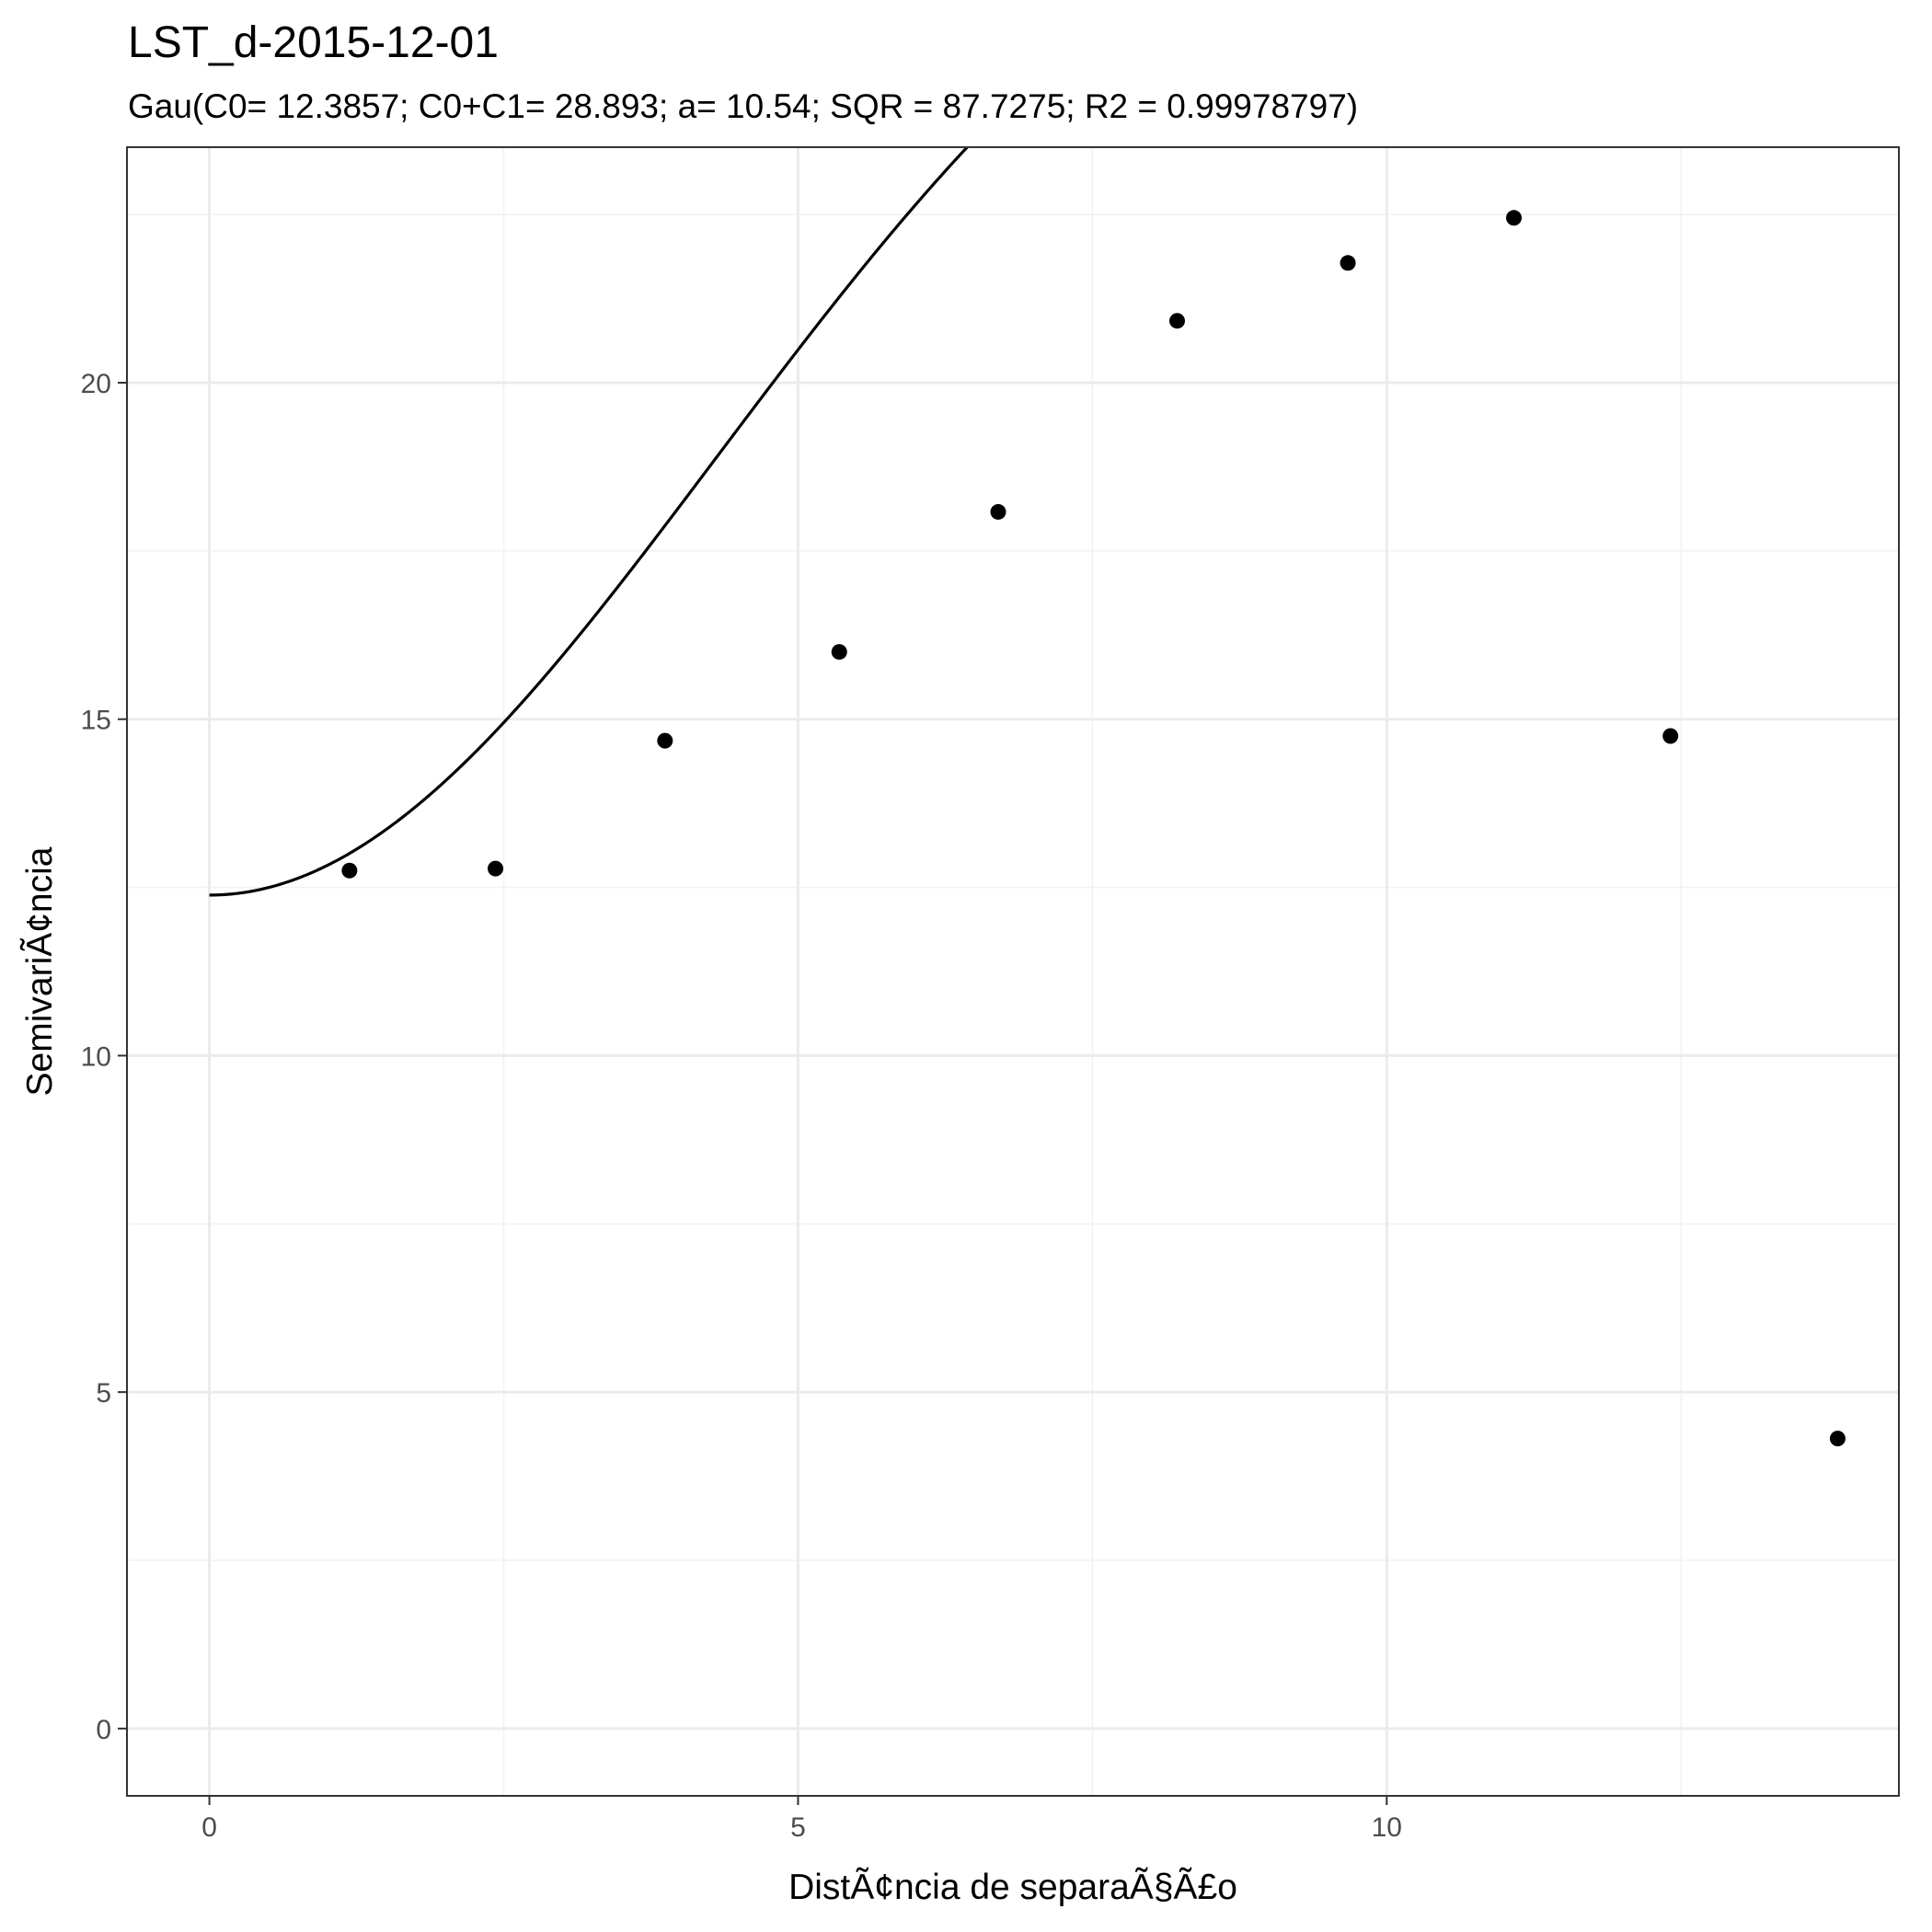  Describe the element at coordinates (40, 971) in the screenshot. I see `y-axis-title: SemivariÃ¢ncia` at that location.